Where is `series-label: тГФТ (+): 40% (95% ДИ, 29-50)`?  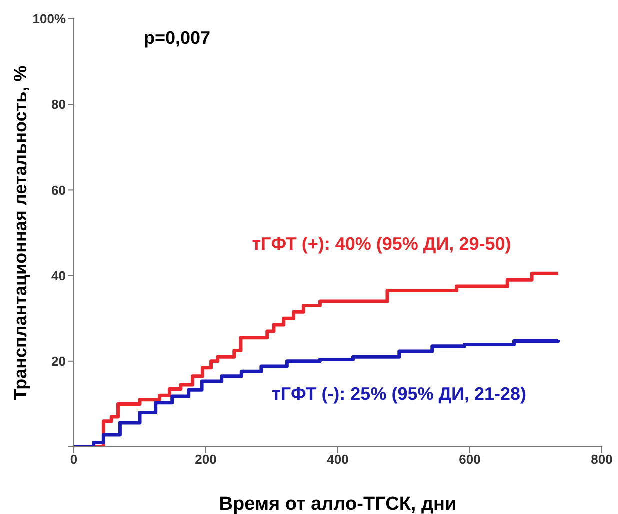 series-label: тГФТ (+): 40% (95% ДИ, 29-50) is located at coordinates (382, 244).